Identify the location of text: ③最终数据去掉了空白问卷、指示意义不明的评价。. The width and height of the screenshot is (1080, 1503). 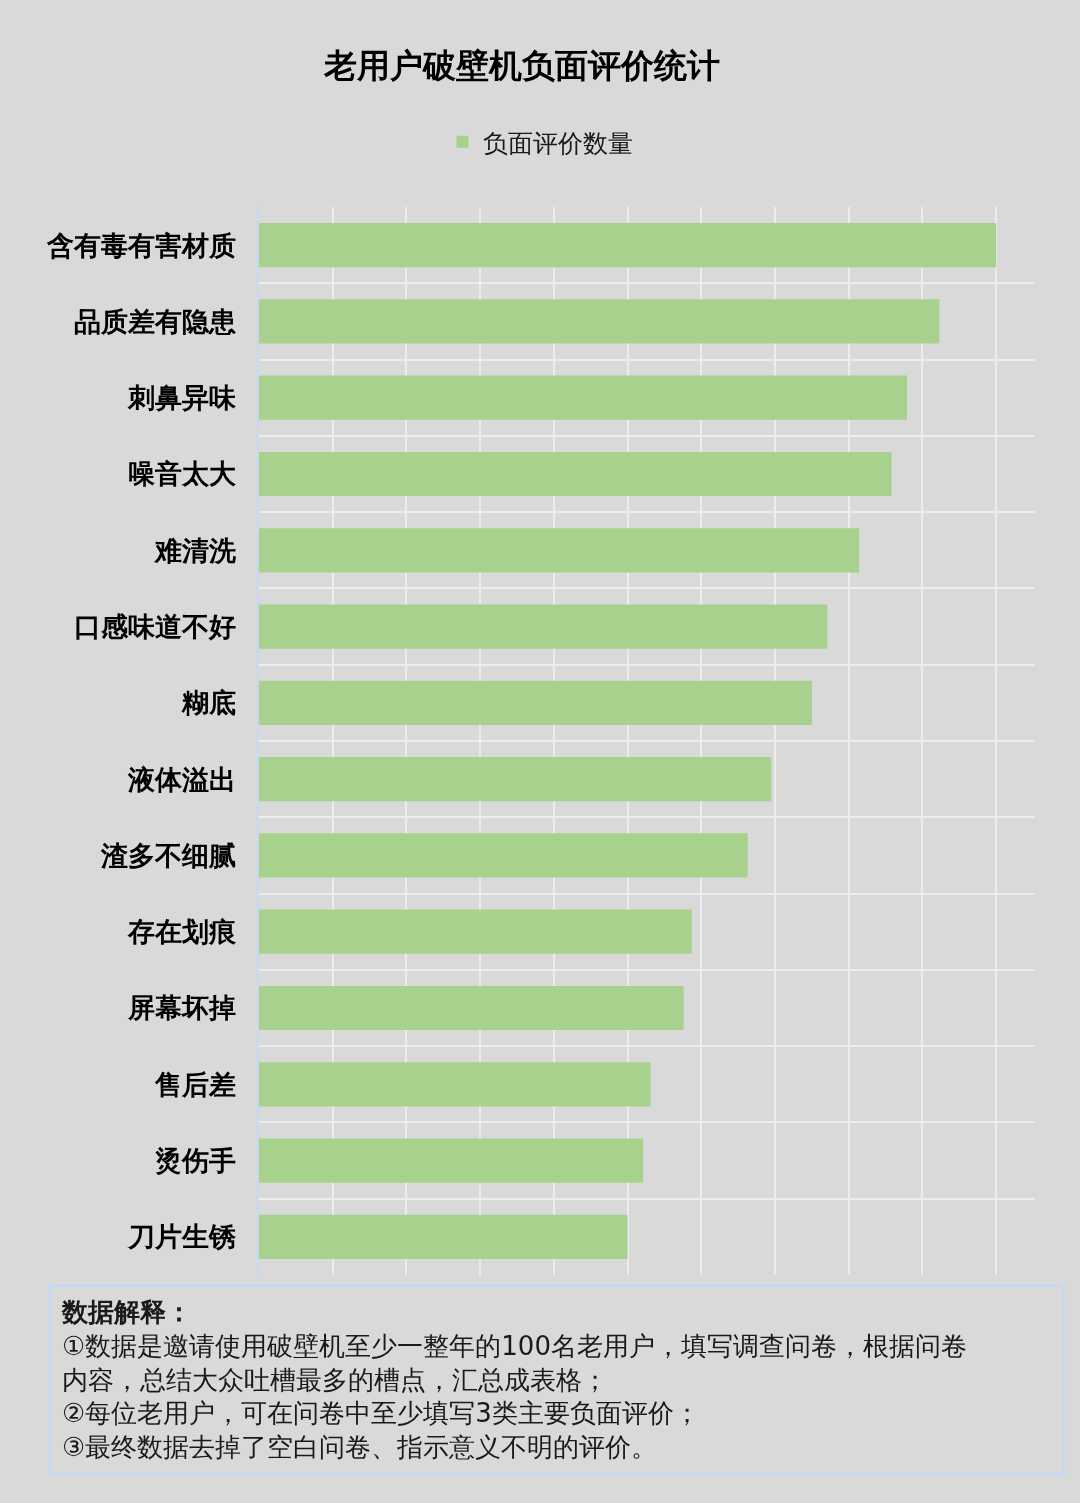
(360, 1447).